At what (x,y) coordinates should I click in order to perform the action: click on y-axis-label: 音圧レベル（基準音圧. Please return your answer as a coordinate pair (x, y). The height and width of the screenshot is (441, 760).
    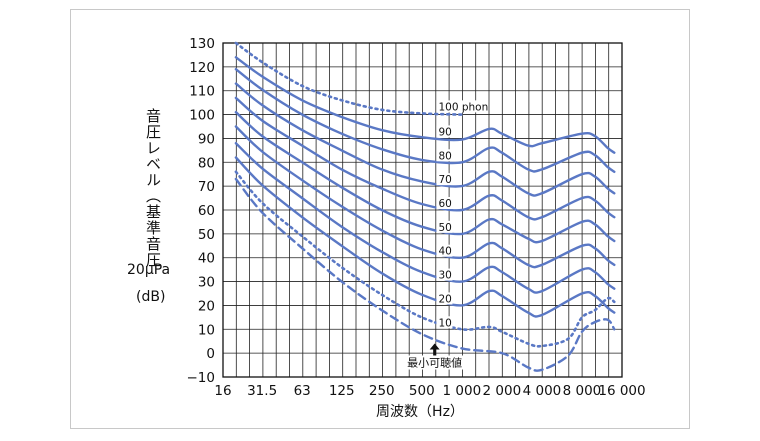
    Looking at the image, I should click on (153, 188).